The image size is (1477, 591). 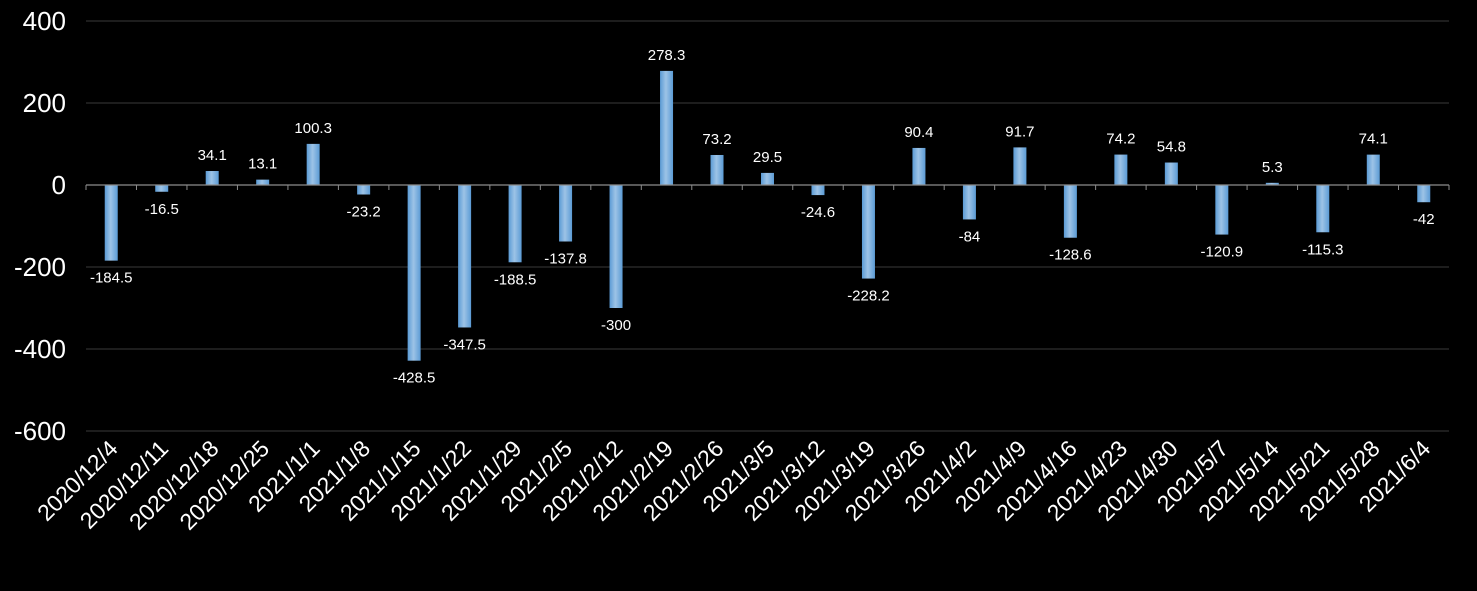 What do you see at coordinates (1272, 167) in the screenshot?
I see `data-label: 5.3` at bounding box center [1272, 167].